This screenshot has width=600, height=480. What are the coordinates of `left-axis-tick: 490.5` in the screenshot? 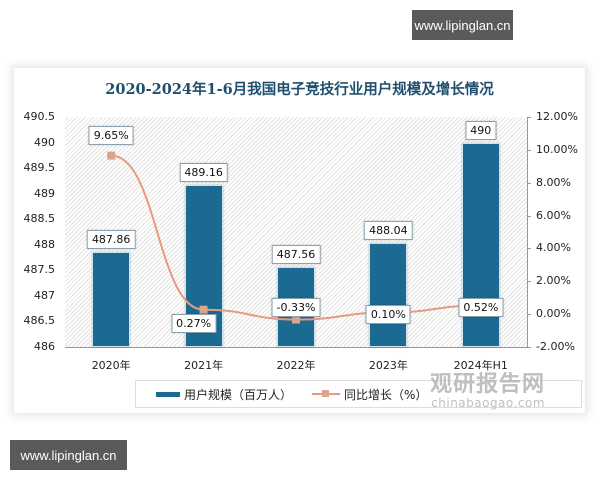 It's located at (39, 116).